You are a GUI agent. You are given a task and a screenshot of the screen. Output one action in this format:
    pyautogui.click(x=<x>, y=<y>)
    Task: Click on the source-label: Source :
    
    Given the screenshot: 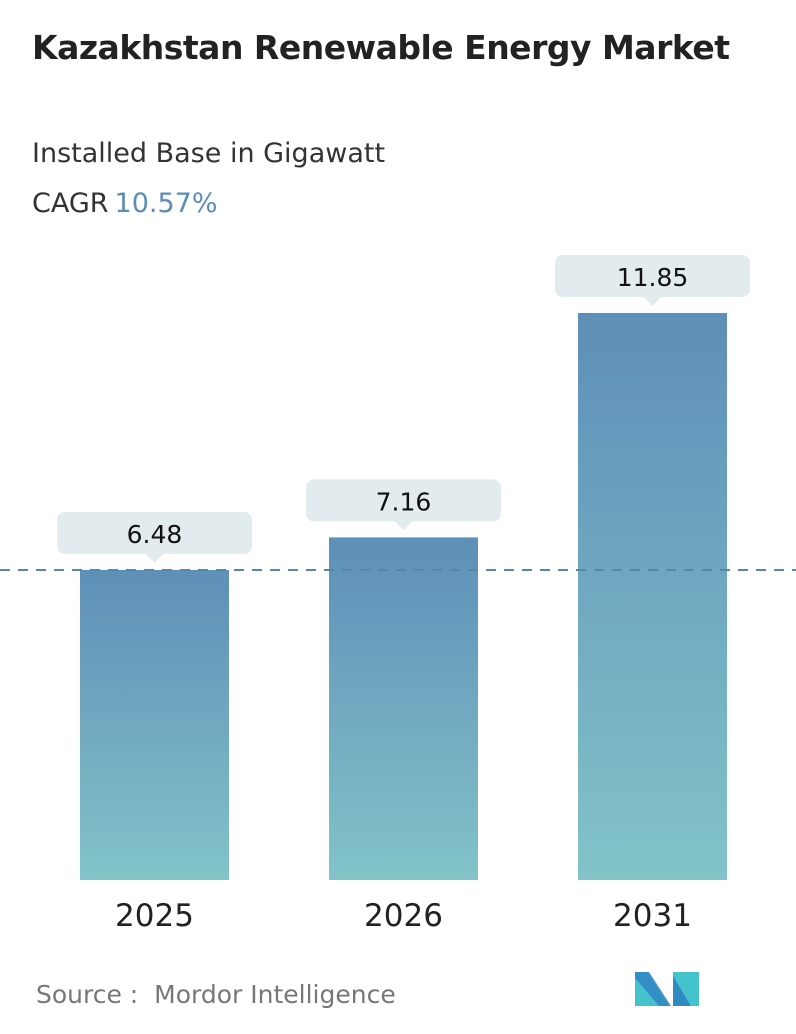 What is the action you would take?
    pyautogui.click(x=87, y=994)
    